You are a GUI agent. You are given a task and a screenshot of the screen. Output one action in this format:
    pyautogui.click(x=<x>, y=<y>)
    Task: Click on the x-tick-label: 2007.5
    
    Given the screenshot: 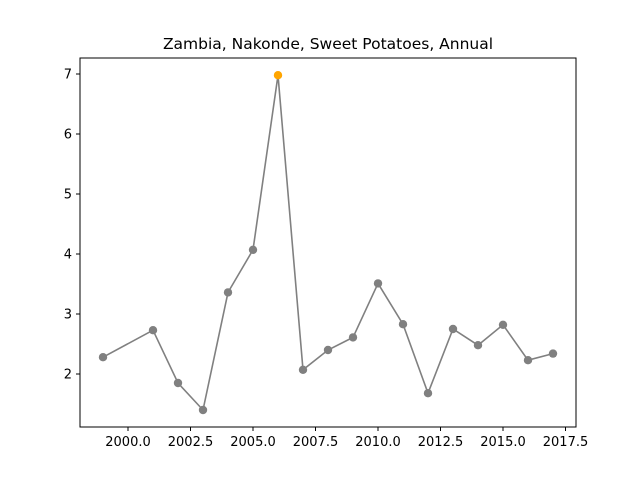 What is the action you would take?
    pyautogui.click(x=316, y=442)
    